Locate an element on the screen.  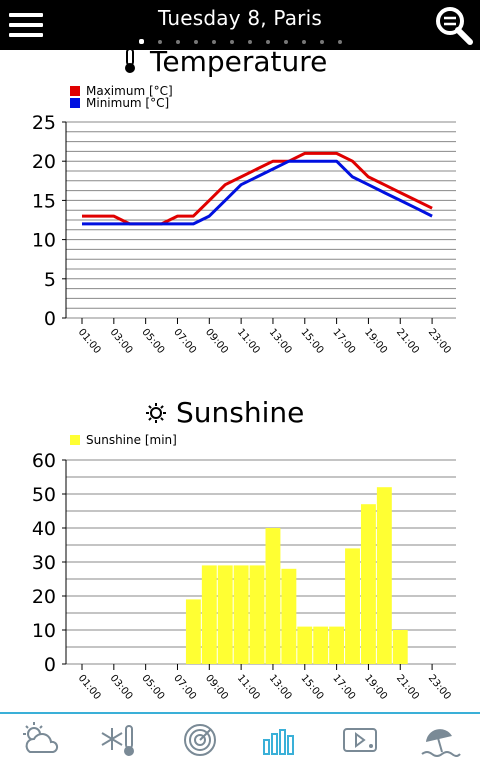
beach-umbrella-icon is located at coordinates (441, 743).